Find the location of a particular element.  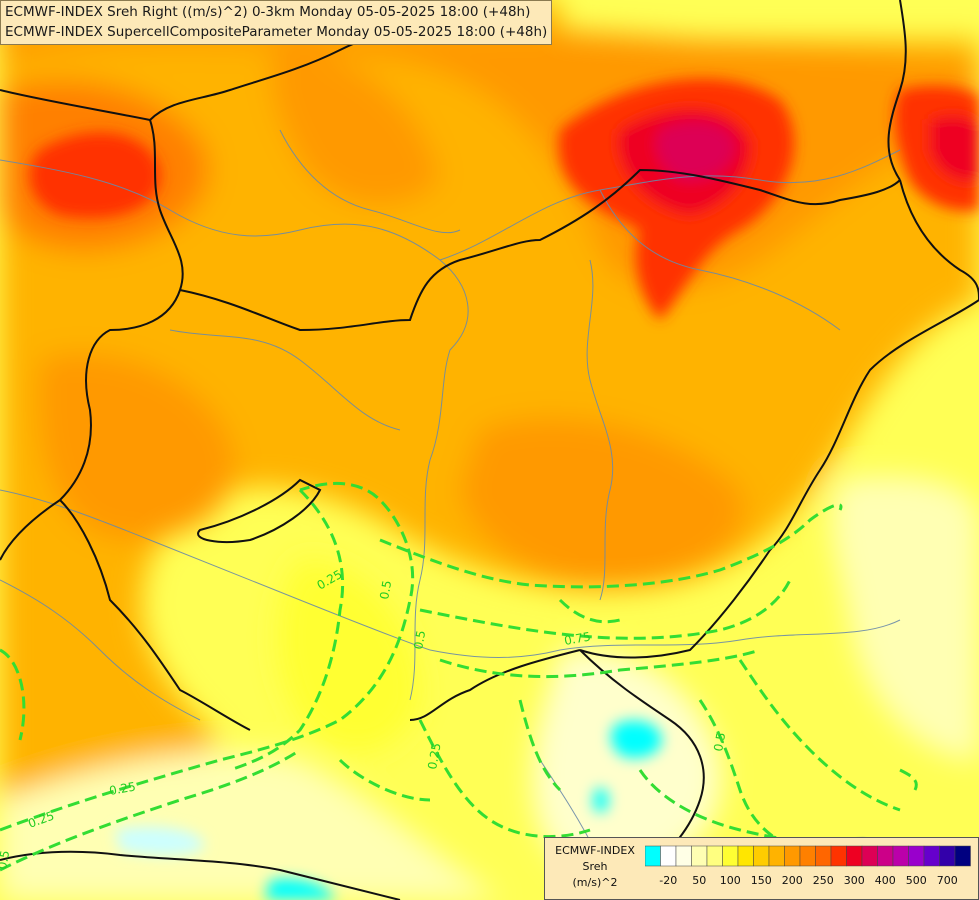

legend-colorbar: -20 50 100 150 200 250 300 400 500 700 is located at coordinates (808, 866).